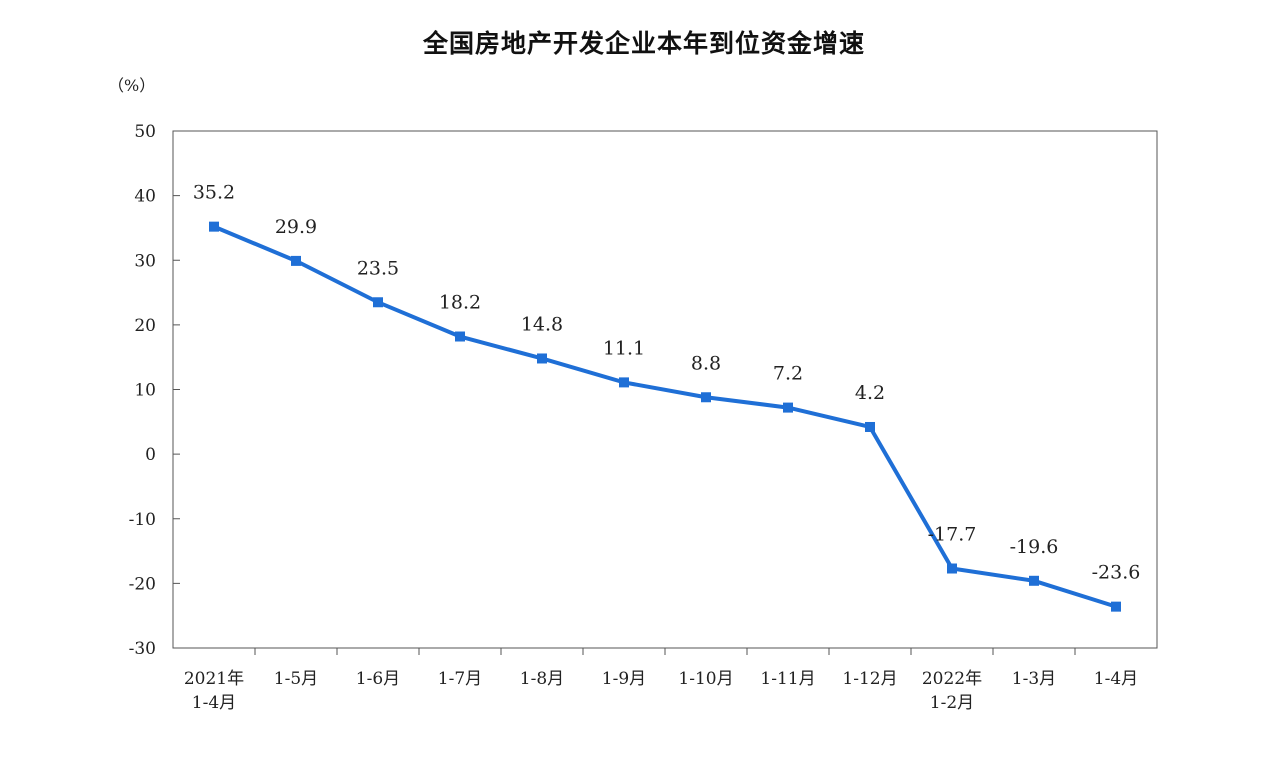  What do you see at coordinates (145, 391) in the screenshot?
I see `y-tick-label: 10` at bounding box center [145, 391].